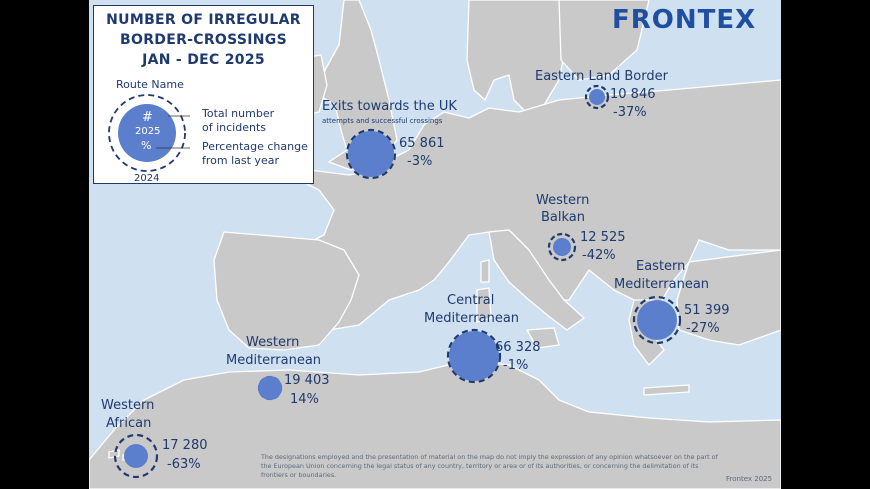  What do you see at coordinates (536, 280) in the screenshot?
I see `land-italy` at bounding box center [536, 280].